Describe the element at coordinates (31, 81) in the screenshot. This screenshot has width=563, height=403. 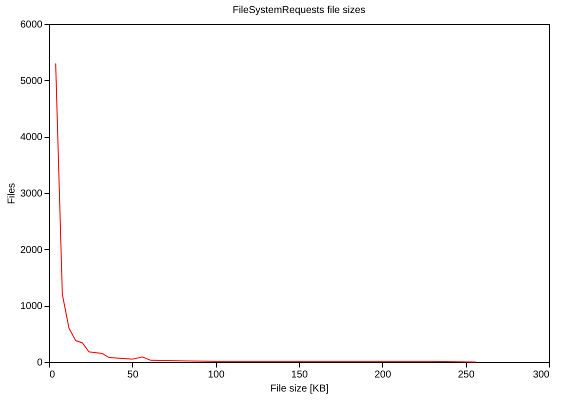
I see `y-tick-label: 5000` at that location.